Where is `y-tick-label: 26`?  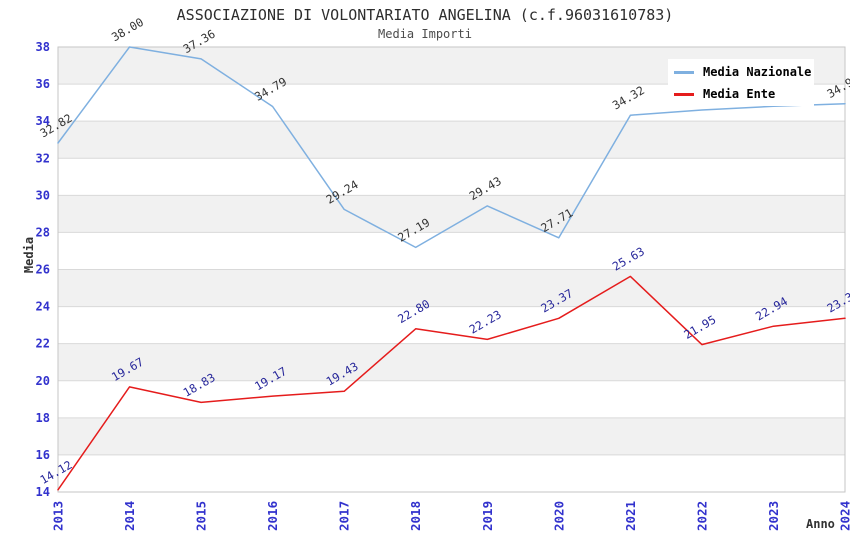
y-tick-label: 26 is located at coordinates (43, 270).